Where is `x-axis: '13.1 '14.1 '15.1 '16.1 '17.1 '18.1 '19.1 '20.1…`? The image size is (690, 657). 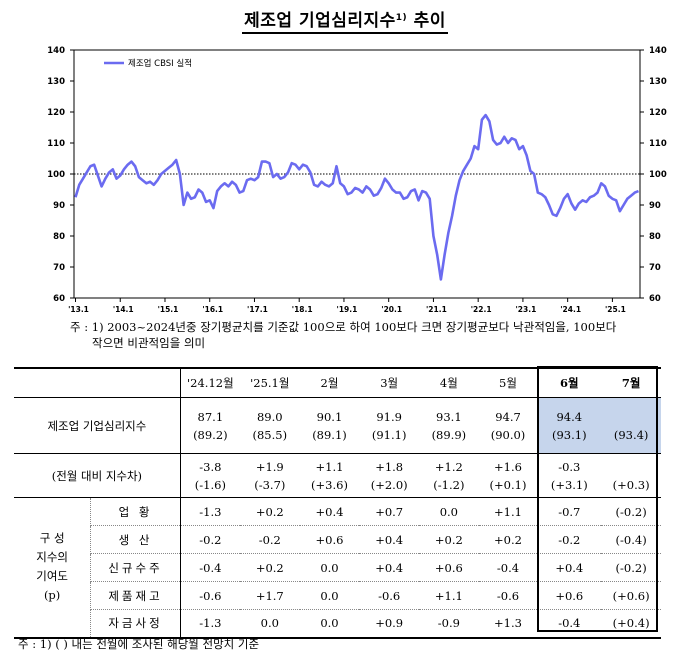 x-axis: '13.1 '14.1 '15.1 '16.1 '17.1 '18.1 '19.1 '20.1… is located at coordinates (347, 306).